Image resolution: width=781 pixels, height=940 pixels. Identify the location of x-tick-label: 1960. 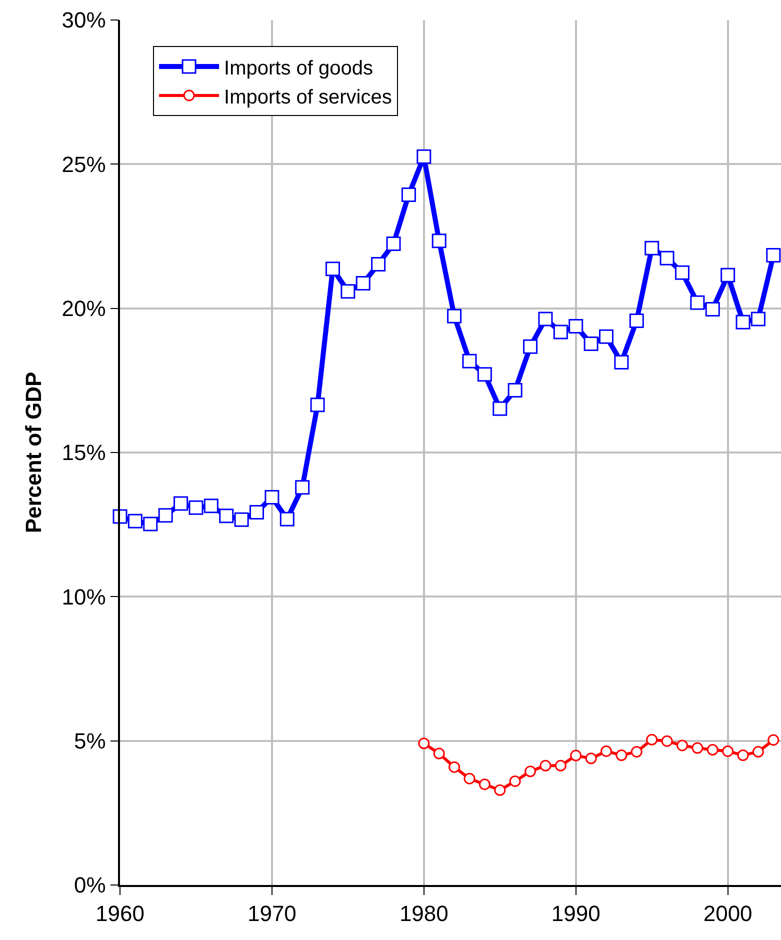
(120, 913).